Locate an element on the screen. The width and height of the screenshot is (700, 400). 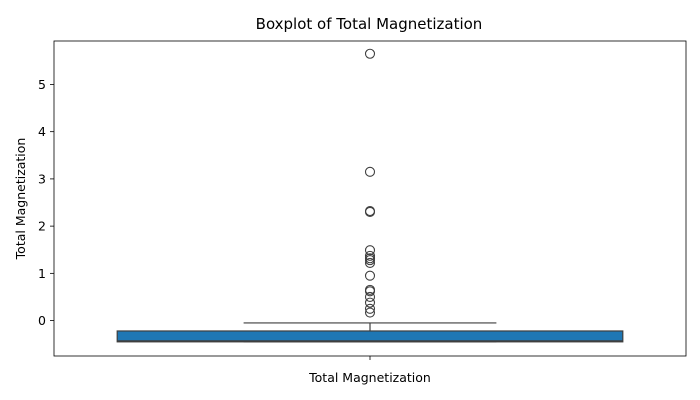
y-tick-label: 0 is located at coordinates (42, 320).